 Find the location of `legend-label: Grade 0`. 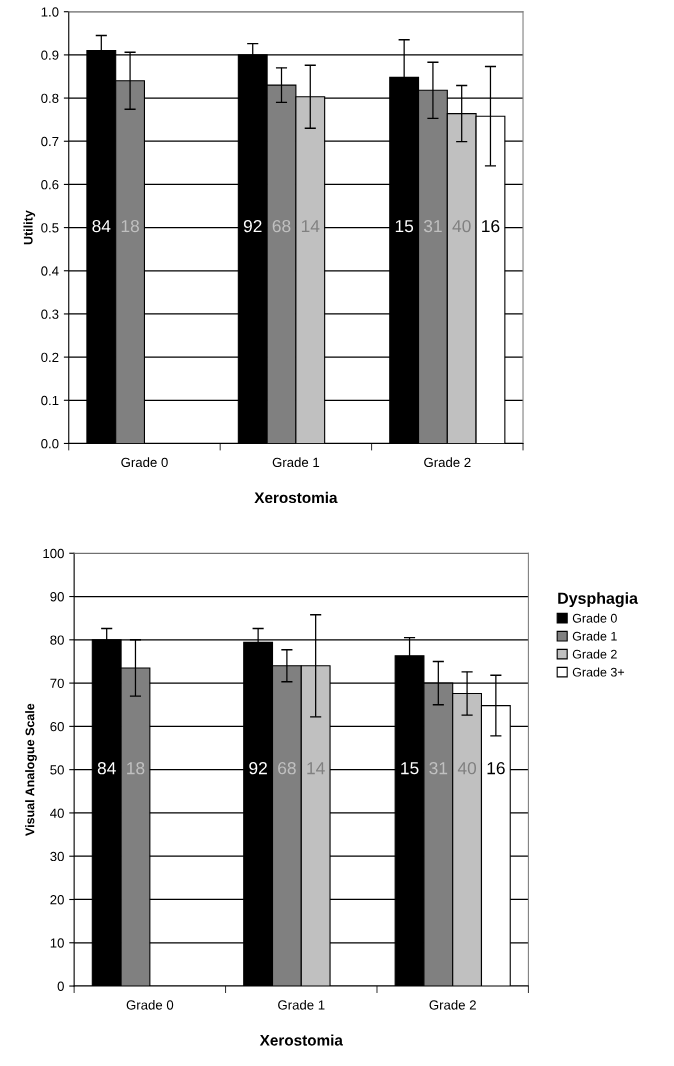

legend-label: Grade 0 is located at coordinates (594, 618).